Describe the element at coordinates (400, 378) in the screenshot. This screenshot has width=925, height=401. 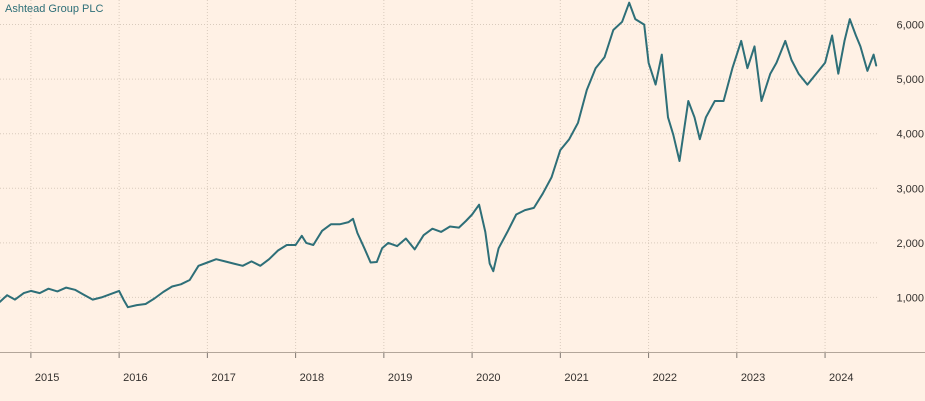
I see `x-tick-label: 2019` at that location.